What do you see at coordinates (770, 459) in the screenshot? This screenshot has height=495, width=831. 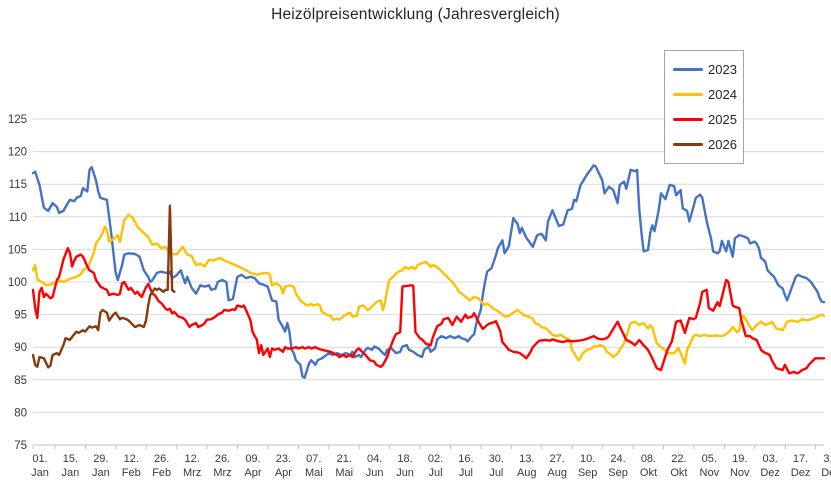 I see `x-axis-label-day: 03.` at bounding box center [770, 459].